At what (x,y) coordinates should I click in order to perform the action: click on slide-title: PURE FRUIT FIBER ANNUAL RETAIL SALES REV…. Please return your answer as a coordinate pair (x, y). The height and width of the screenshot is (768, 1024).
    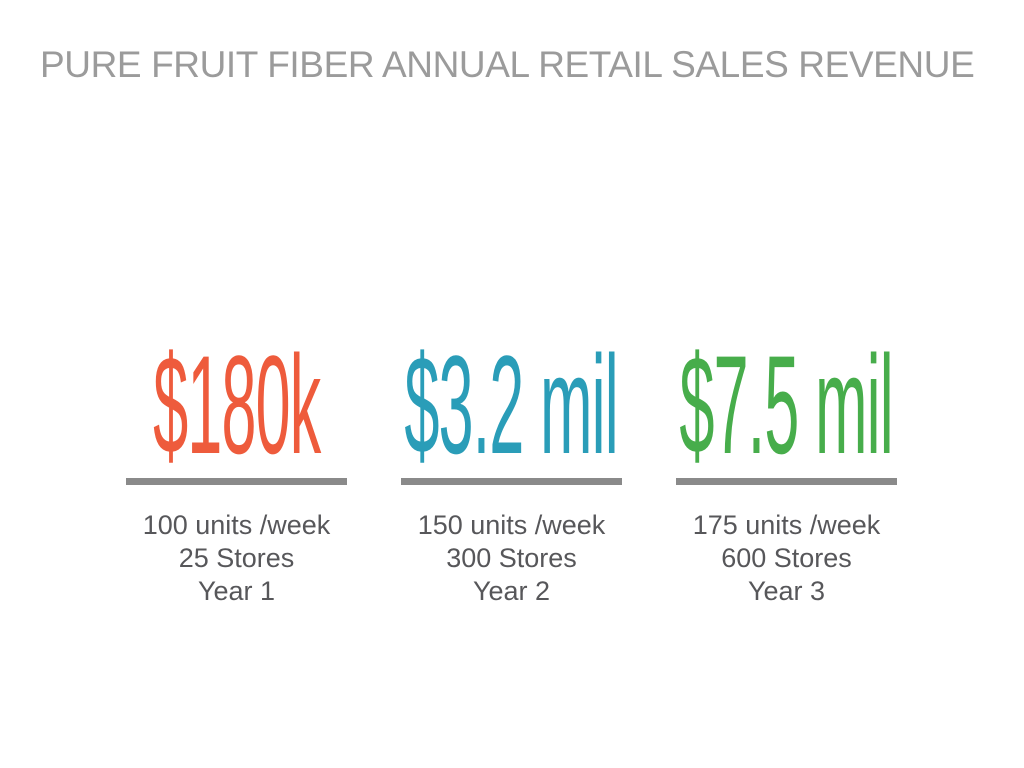
    Looking at the image, I should click on (507, 64).